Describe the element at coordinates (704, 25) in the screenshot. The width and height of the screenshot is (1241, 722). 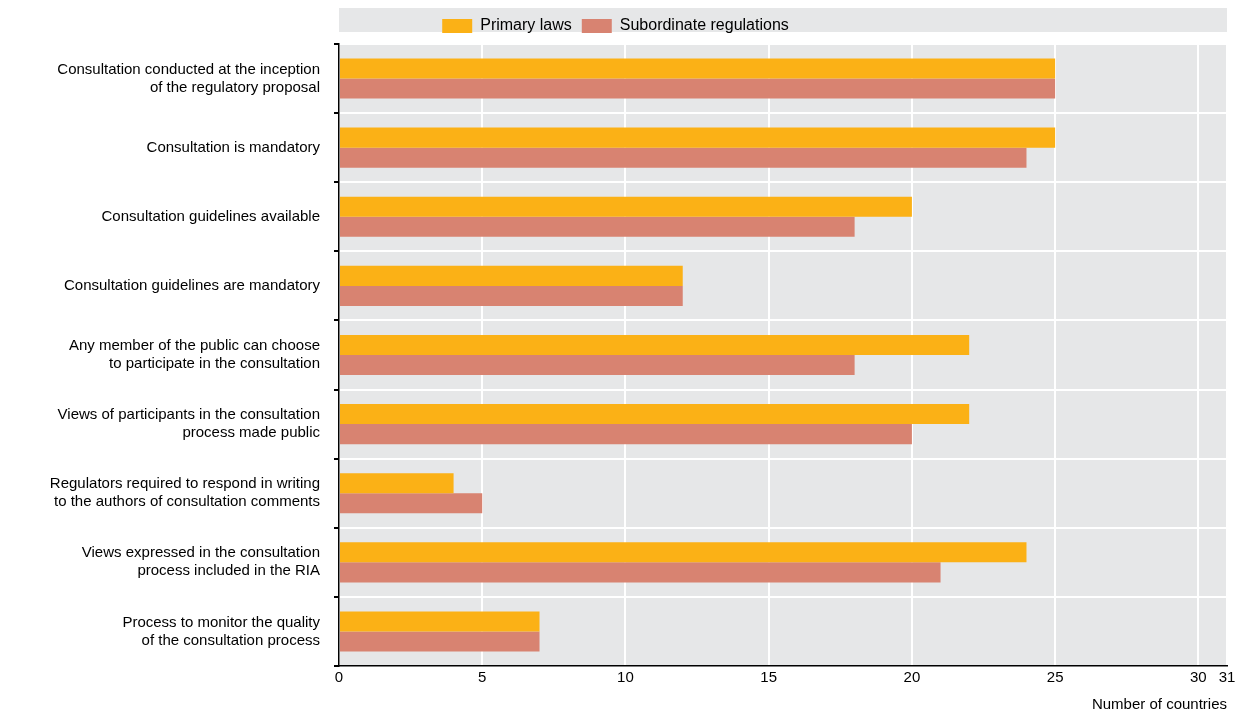
I see `legend-label: Subordinate regulations` at that location.